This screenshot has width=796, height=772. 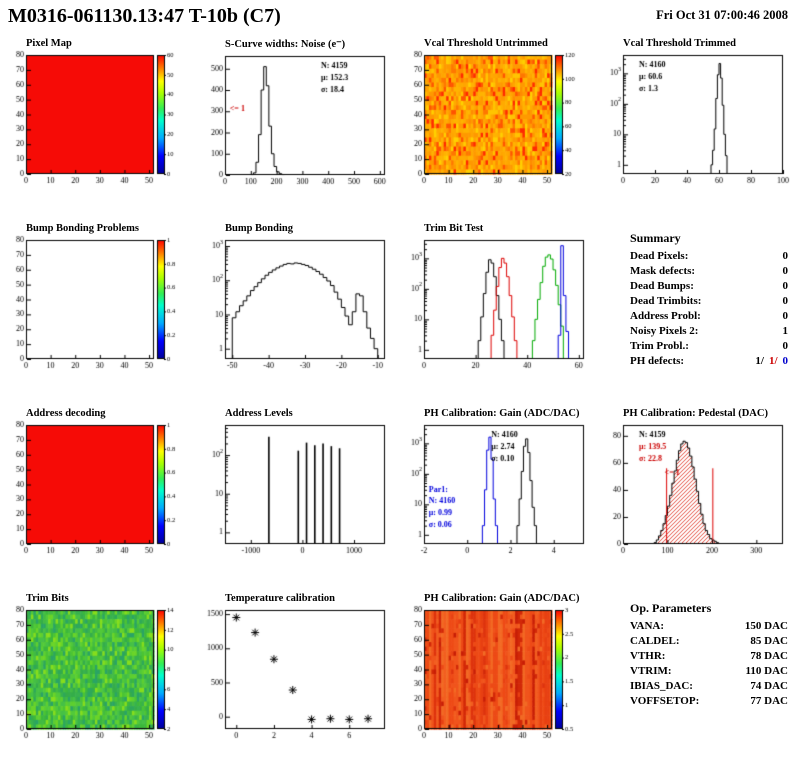 I want to click on bump-bonding-plot, so click(x=297, y=305).